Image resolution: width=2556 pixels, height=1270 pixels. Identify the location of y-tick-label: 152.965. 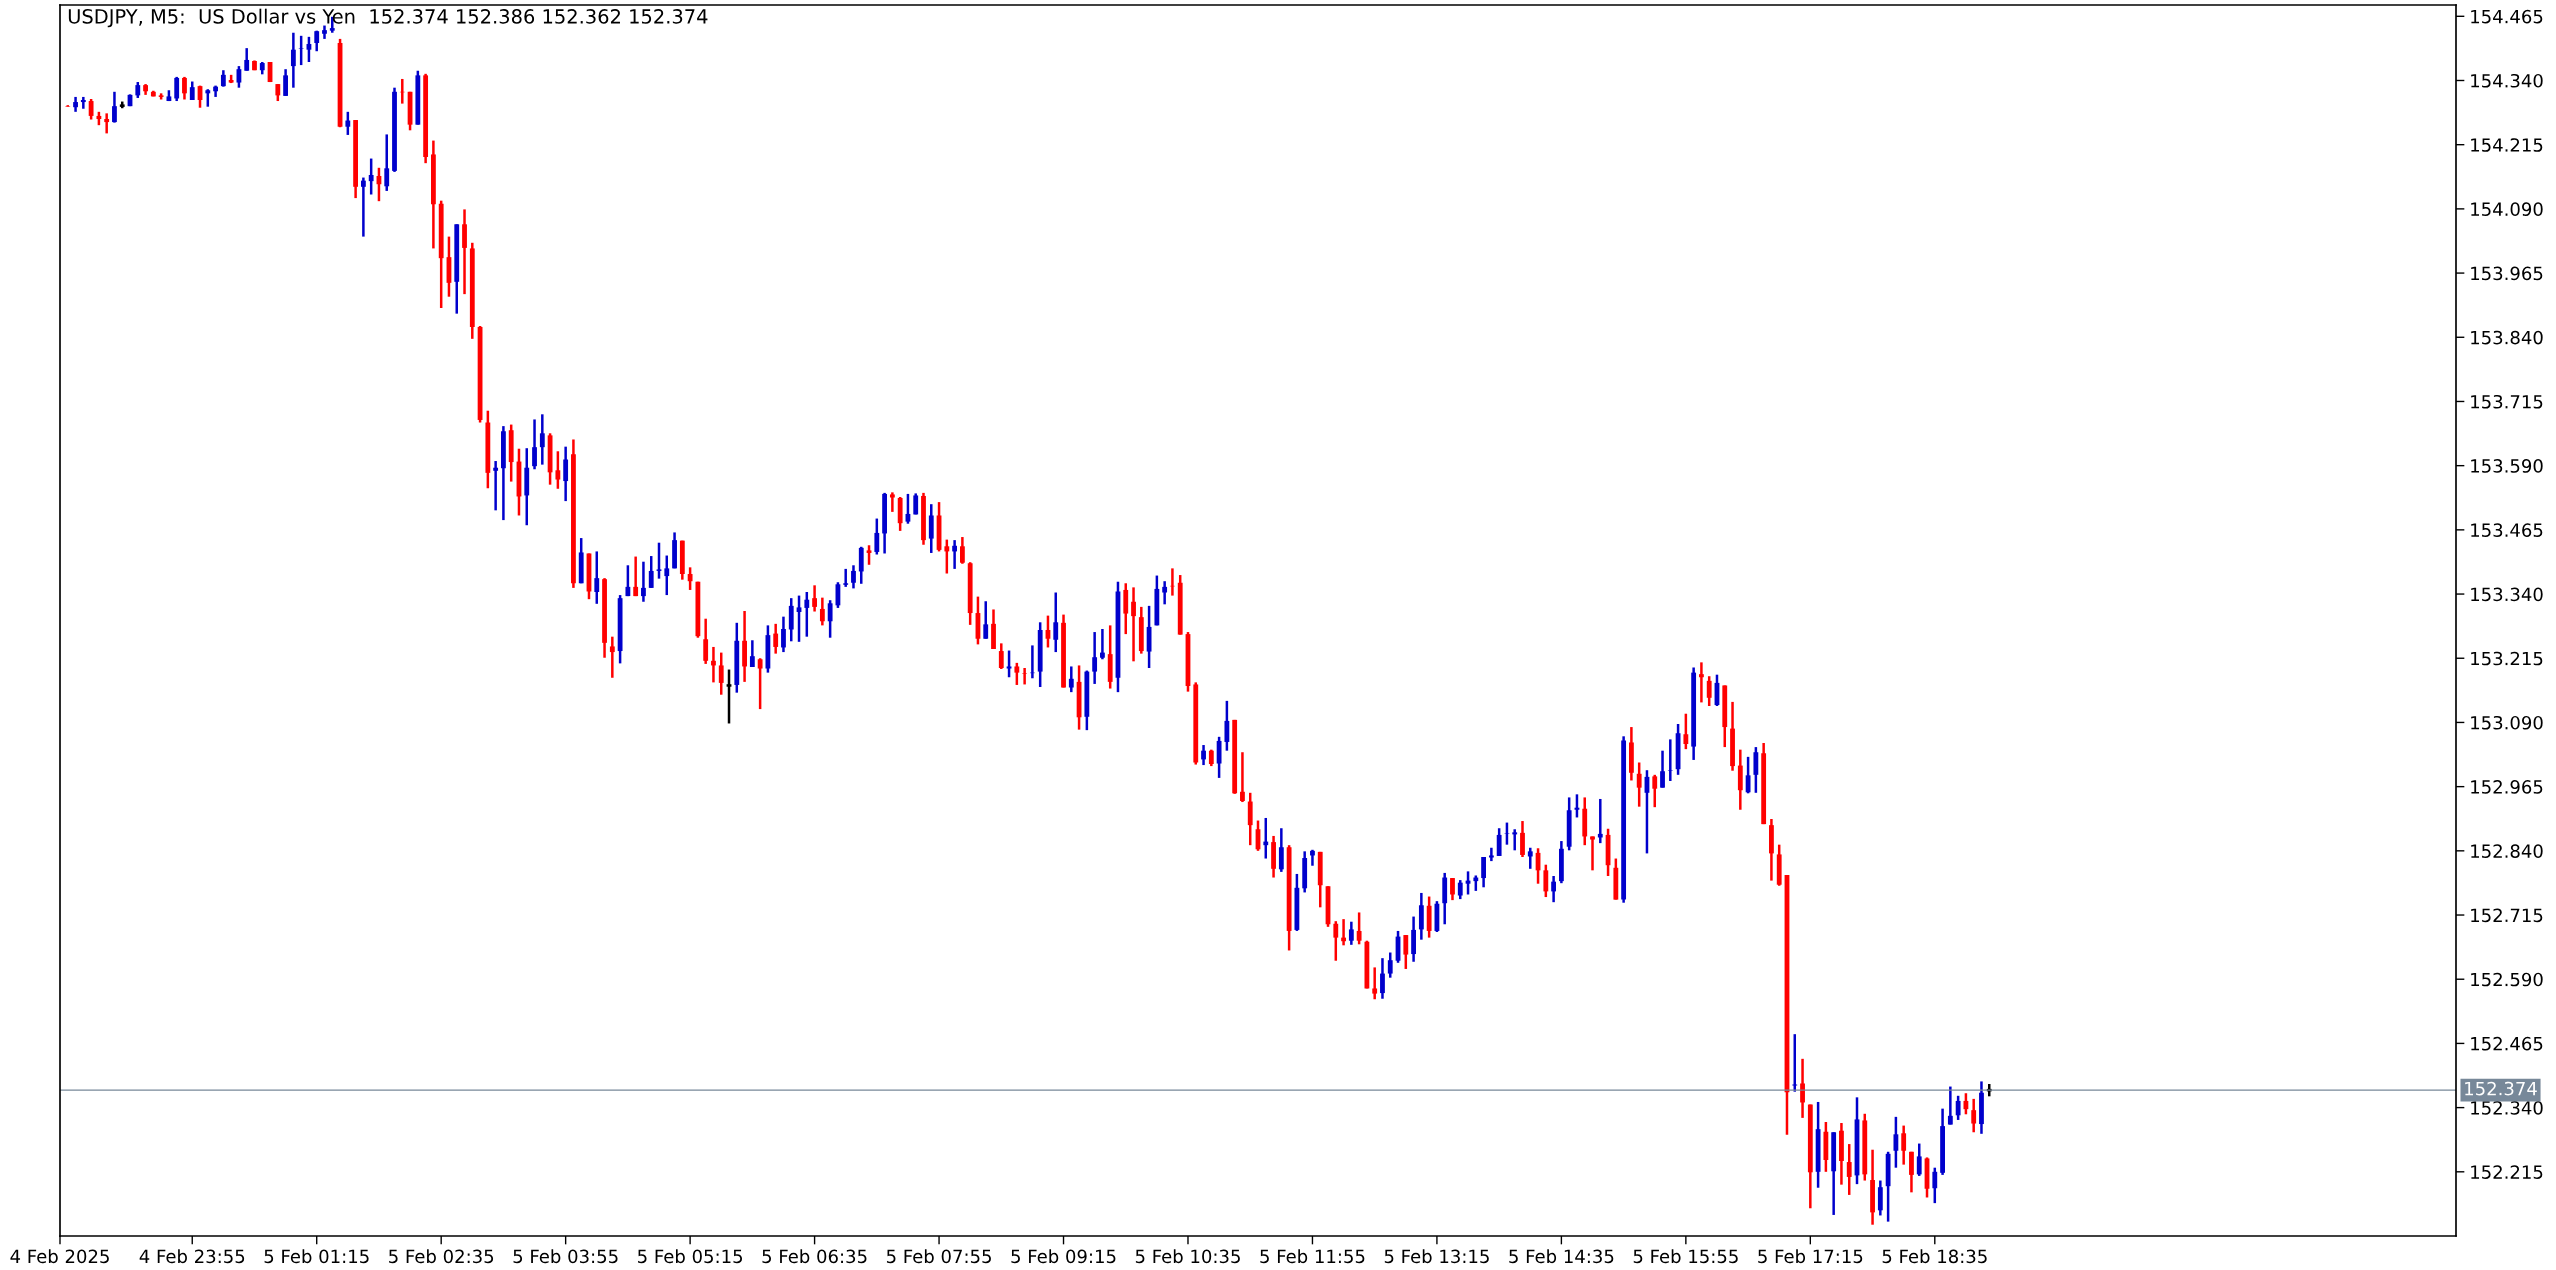
(2507, 787).